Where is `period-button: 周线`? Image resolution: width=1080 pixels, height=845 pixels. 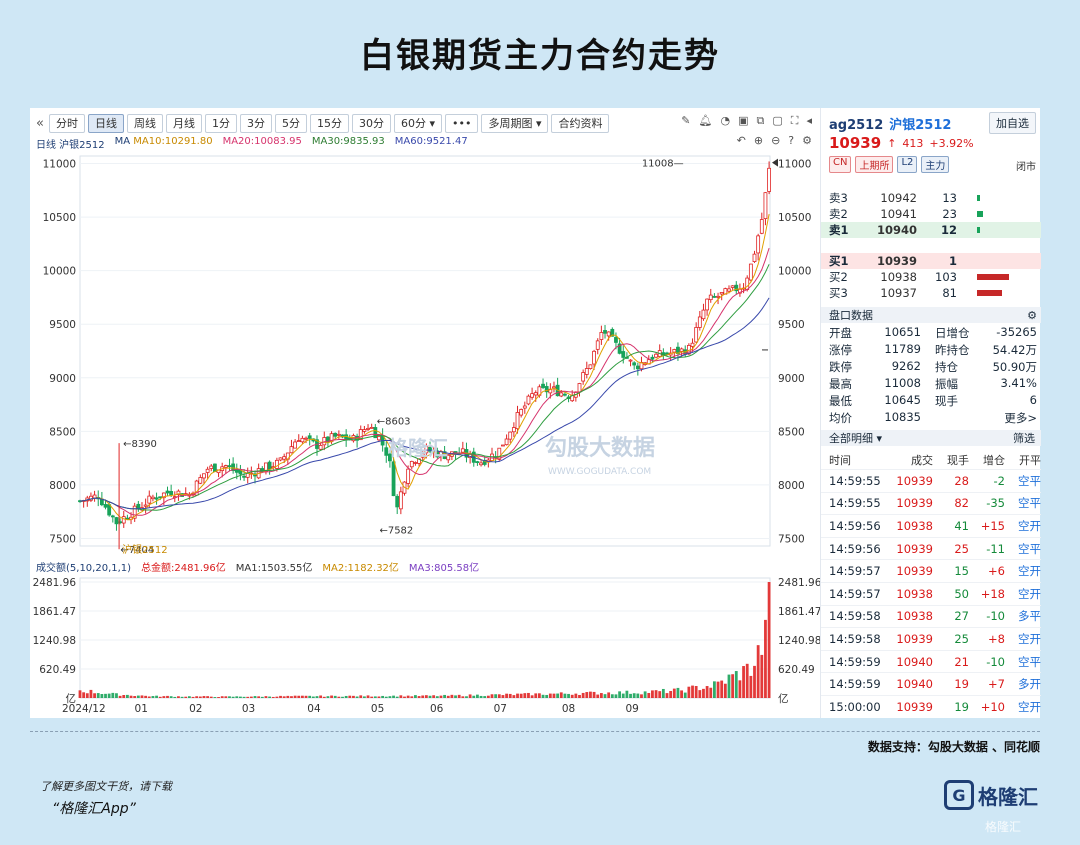
period-button: 周线 is located at coordinates (144, 123).